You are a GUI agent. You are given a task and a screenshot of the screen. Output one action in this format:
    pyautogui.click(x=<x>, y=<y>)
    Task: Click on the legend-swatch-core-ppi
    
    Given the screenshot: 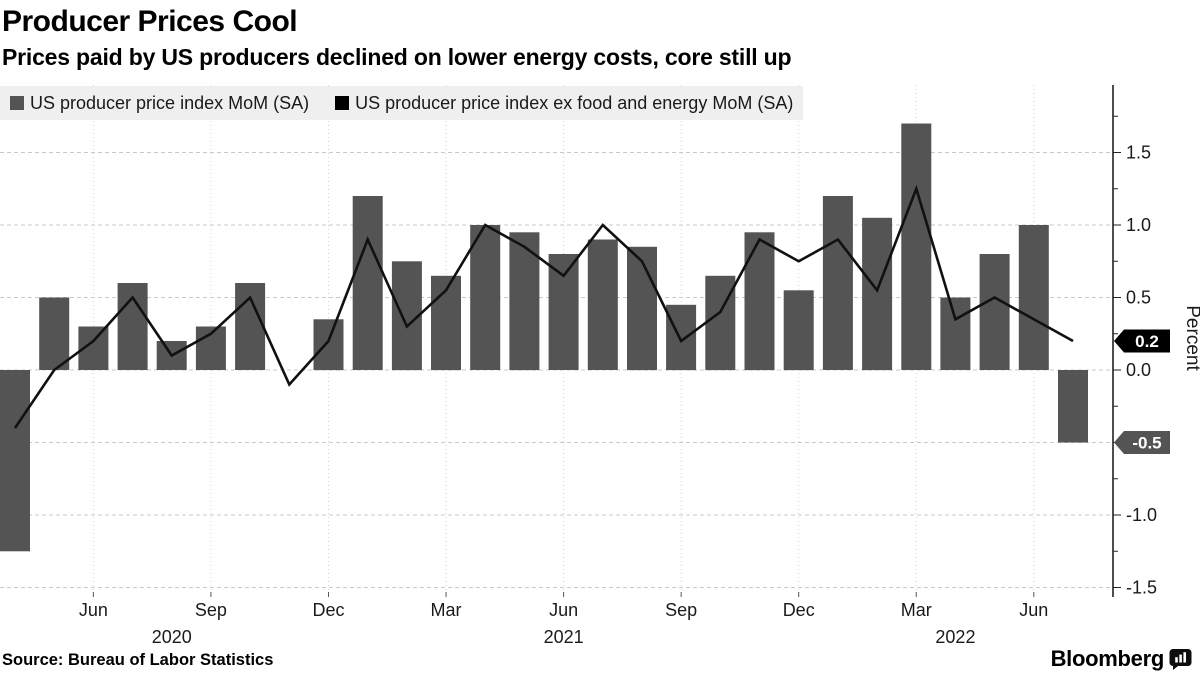 What is the action you would take?
    pyautogui.click(x=342, y=103)
    